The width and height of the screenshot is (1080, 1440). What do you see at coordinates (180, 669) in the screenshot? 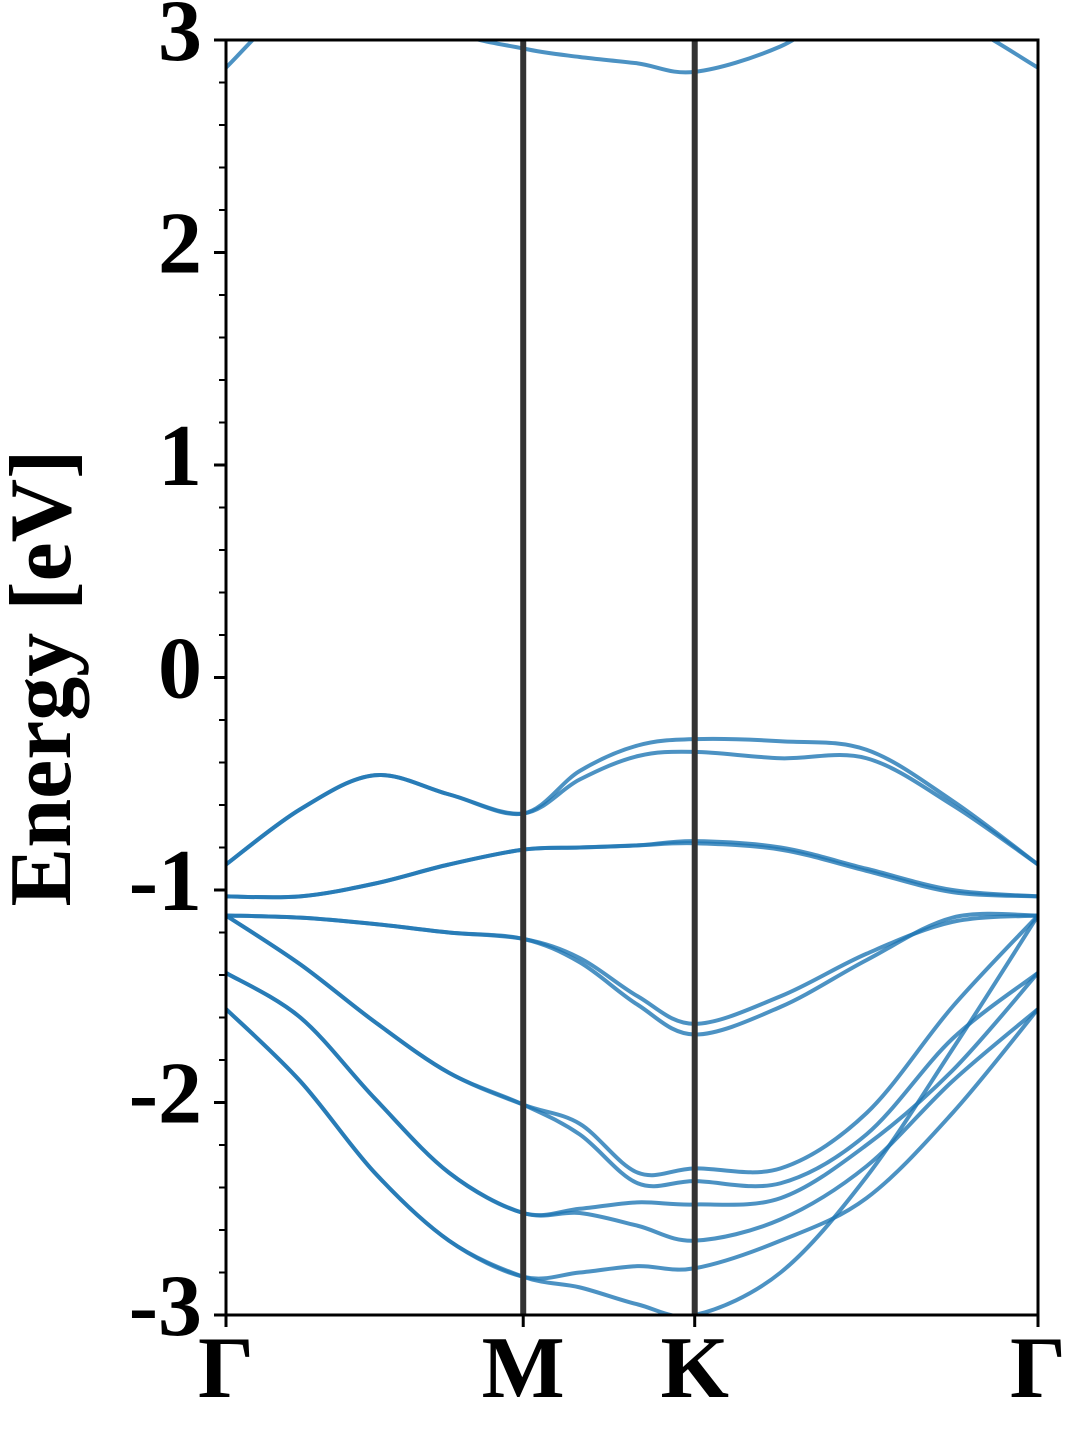
I see `y-tick-label: 0` at bounding box center [180, 669].